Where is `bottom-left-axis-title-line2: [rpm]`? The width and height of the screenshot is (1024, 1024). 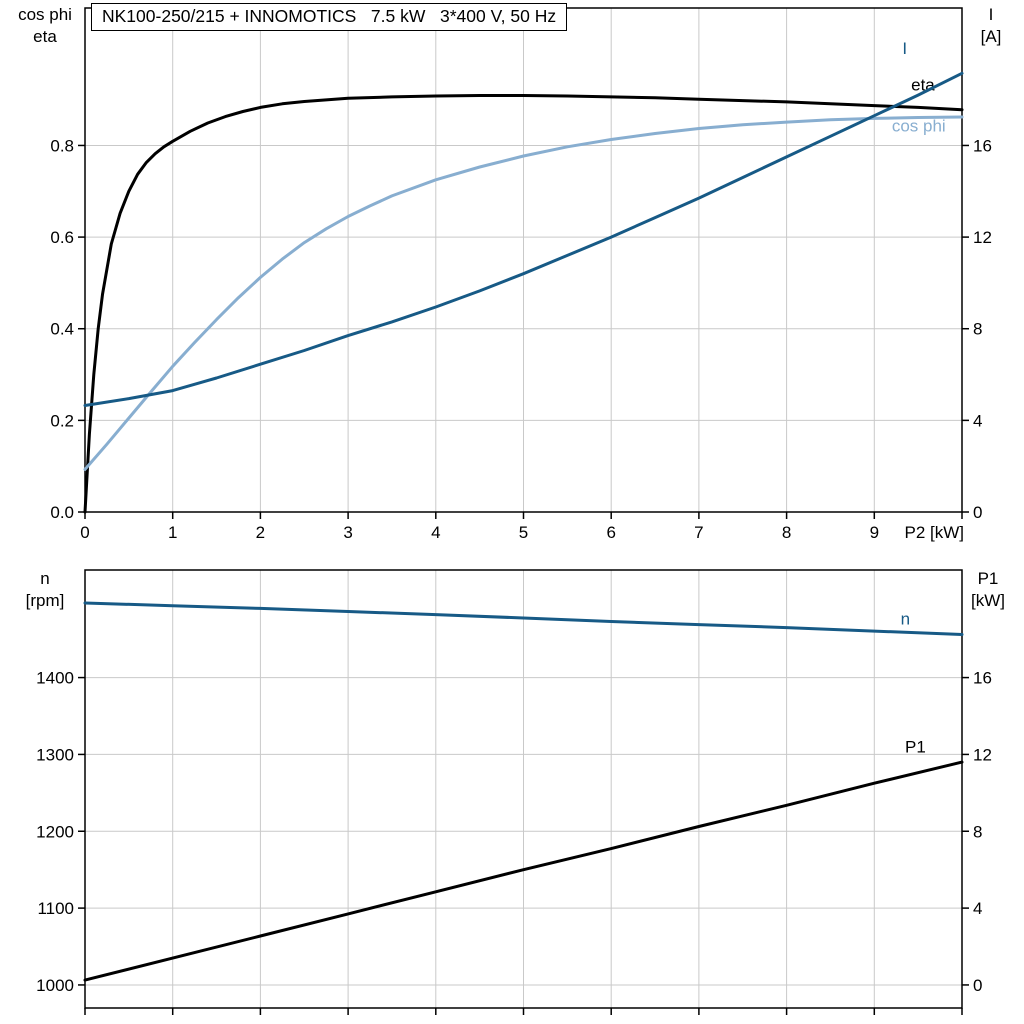 bottom-left-axis-title-line2: [rpm] is located at coordinates (45, 600).